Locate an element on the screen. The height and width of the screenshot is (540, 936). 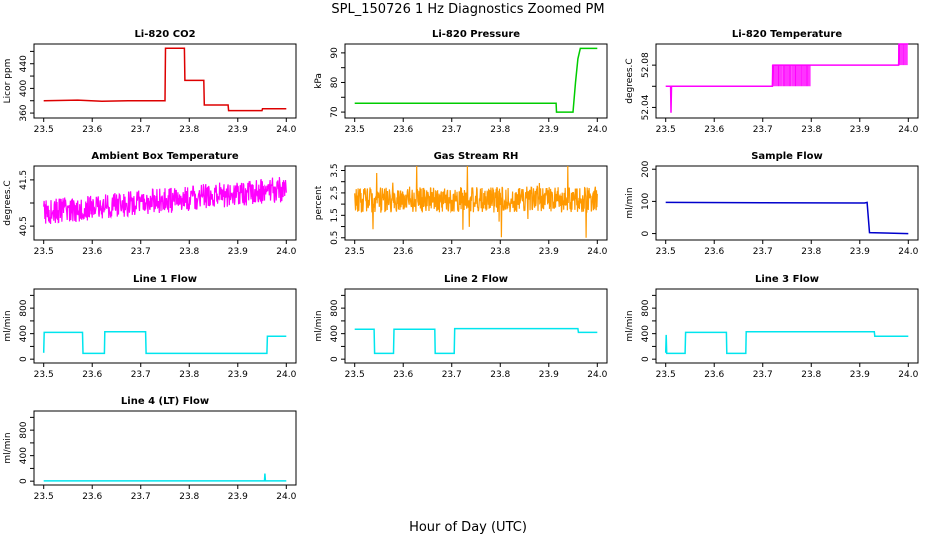
panel-title: Li-820 Temperature is located at coordinates (787, 34).